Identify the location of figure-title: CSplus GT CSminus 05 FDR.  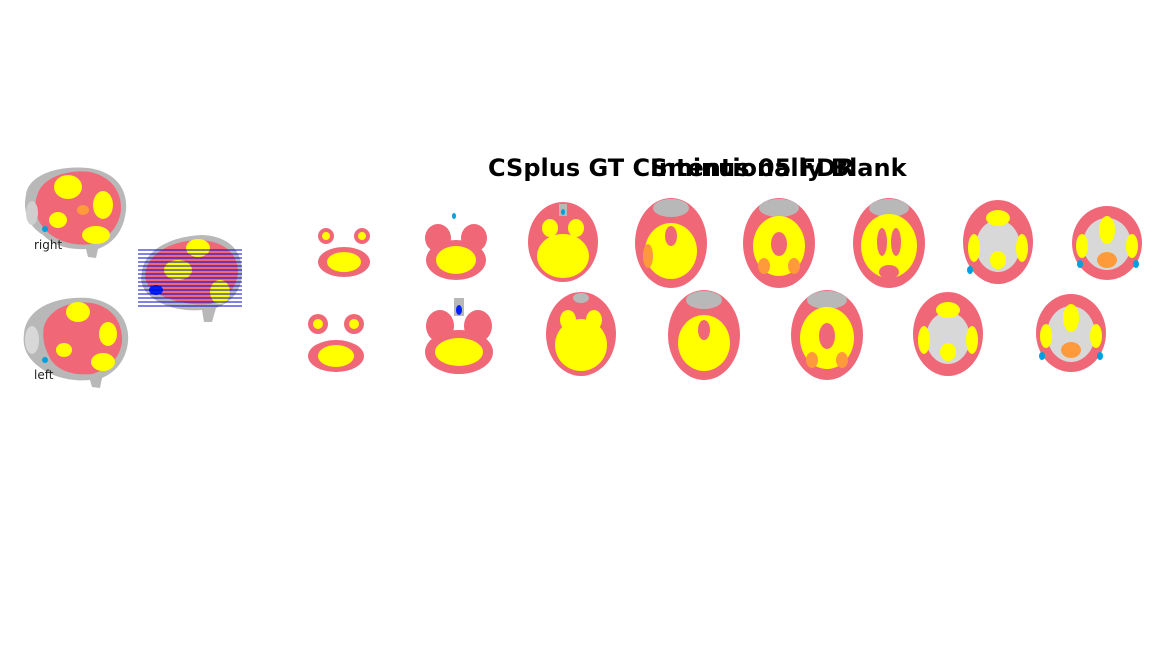
(671, 168).